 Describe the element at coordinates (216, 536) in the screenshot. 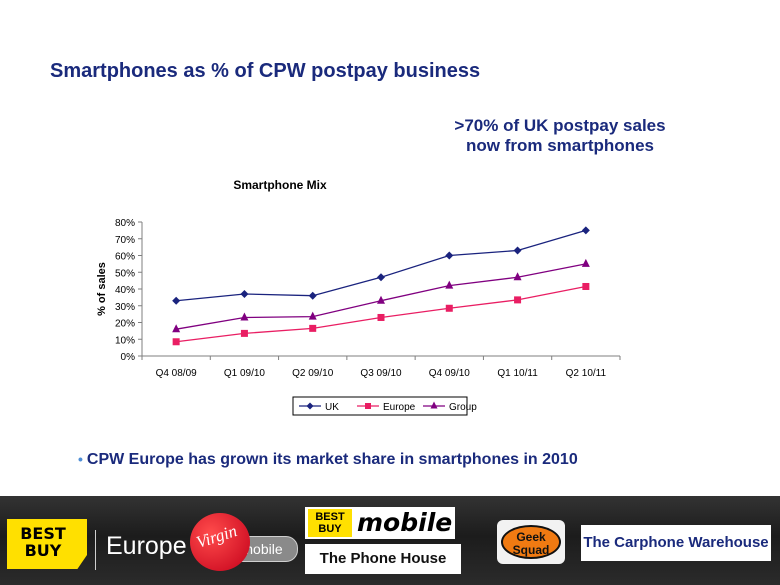

I see `virgin-logo-text: Virgin` at that location.